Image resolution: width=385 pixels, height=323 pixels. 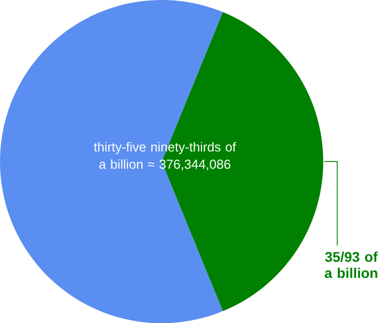 I want to click on slice-label: 35/93 of a billion, so click(x=351, y=264).